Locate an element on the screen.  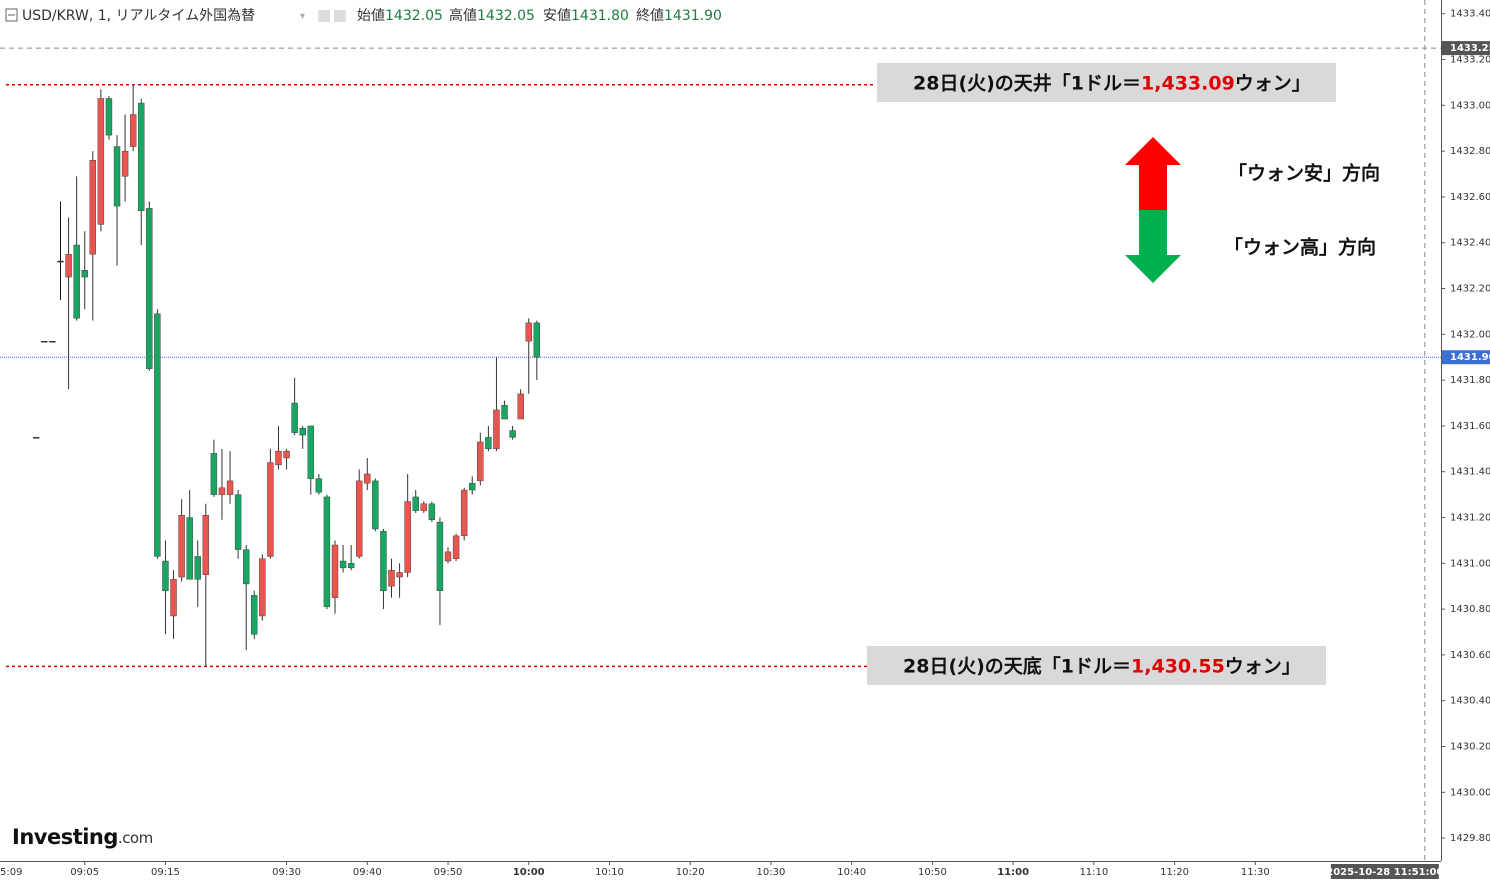
low-label: 安値 is located at coordinates (557, 16).